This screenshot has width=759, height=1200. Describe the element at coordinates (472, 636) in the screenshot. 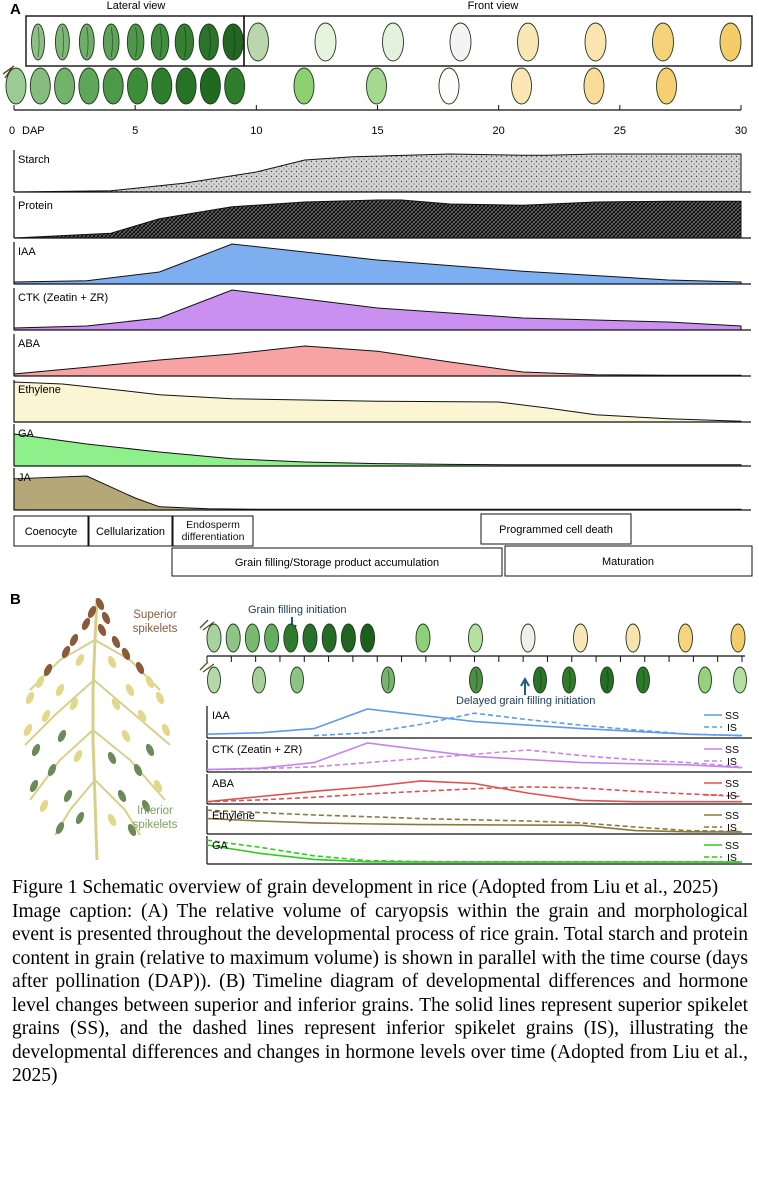

I see `panel-b-ss-grain-row` at that location.